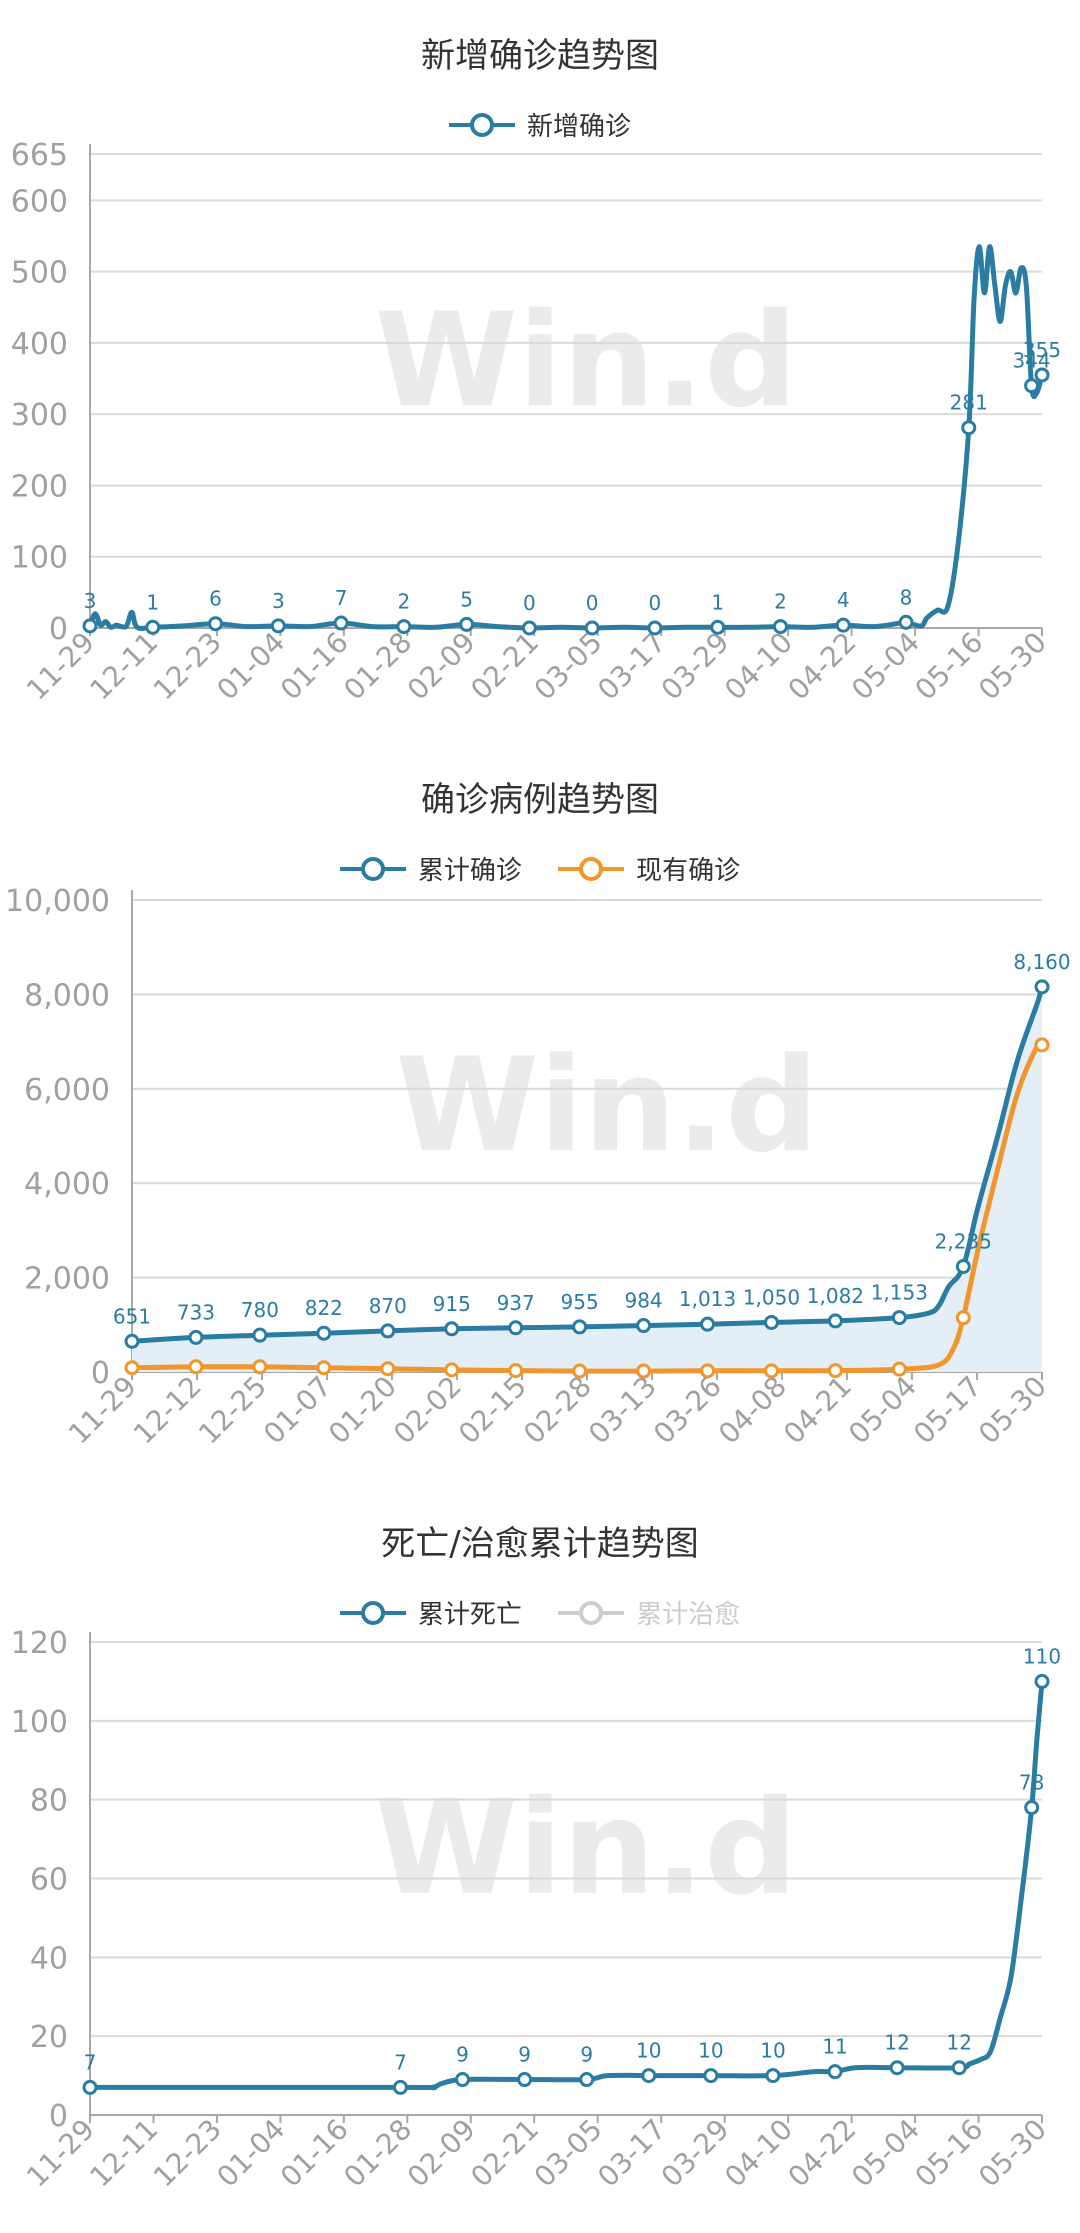 The width and height of the screenshot is (1080, 2233). I want to click on x-tick-label: 01-16, so click(314, 2153).